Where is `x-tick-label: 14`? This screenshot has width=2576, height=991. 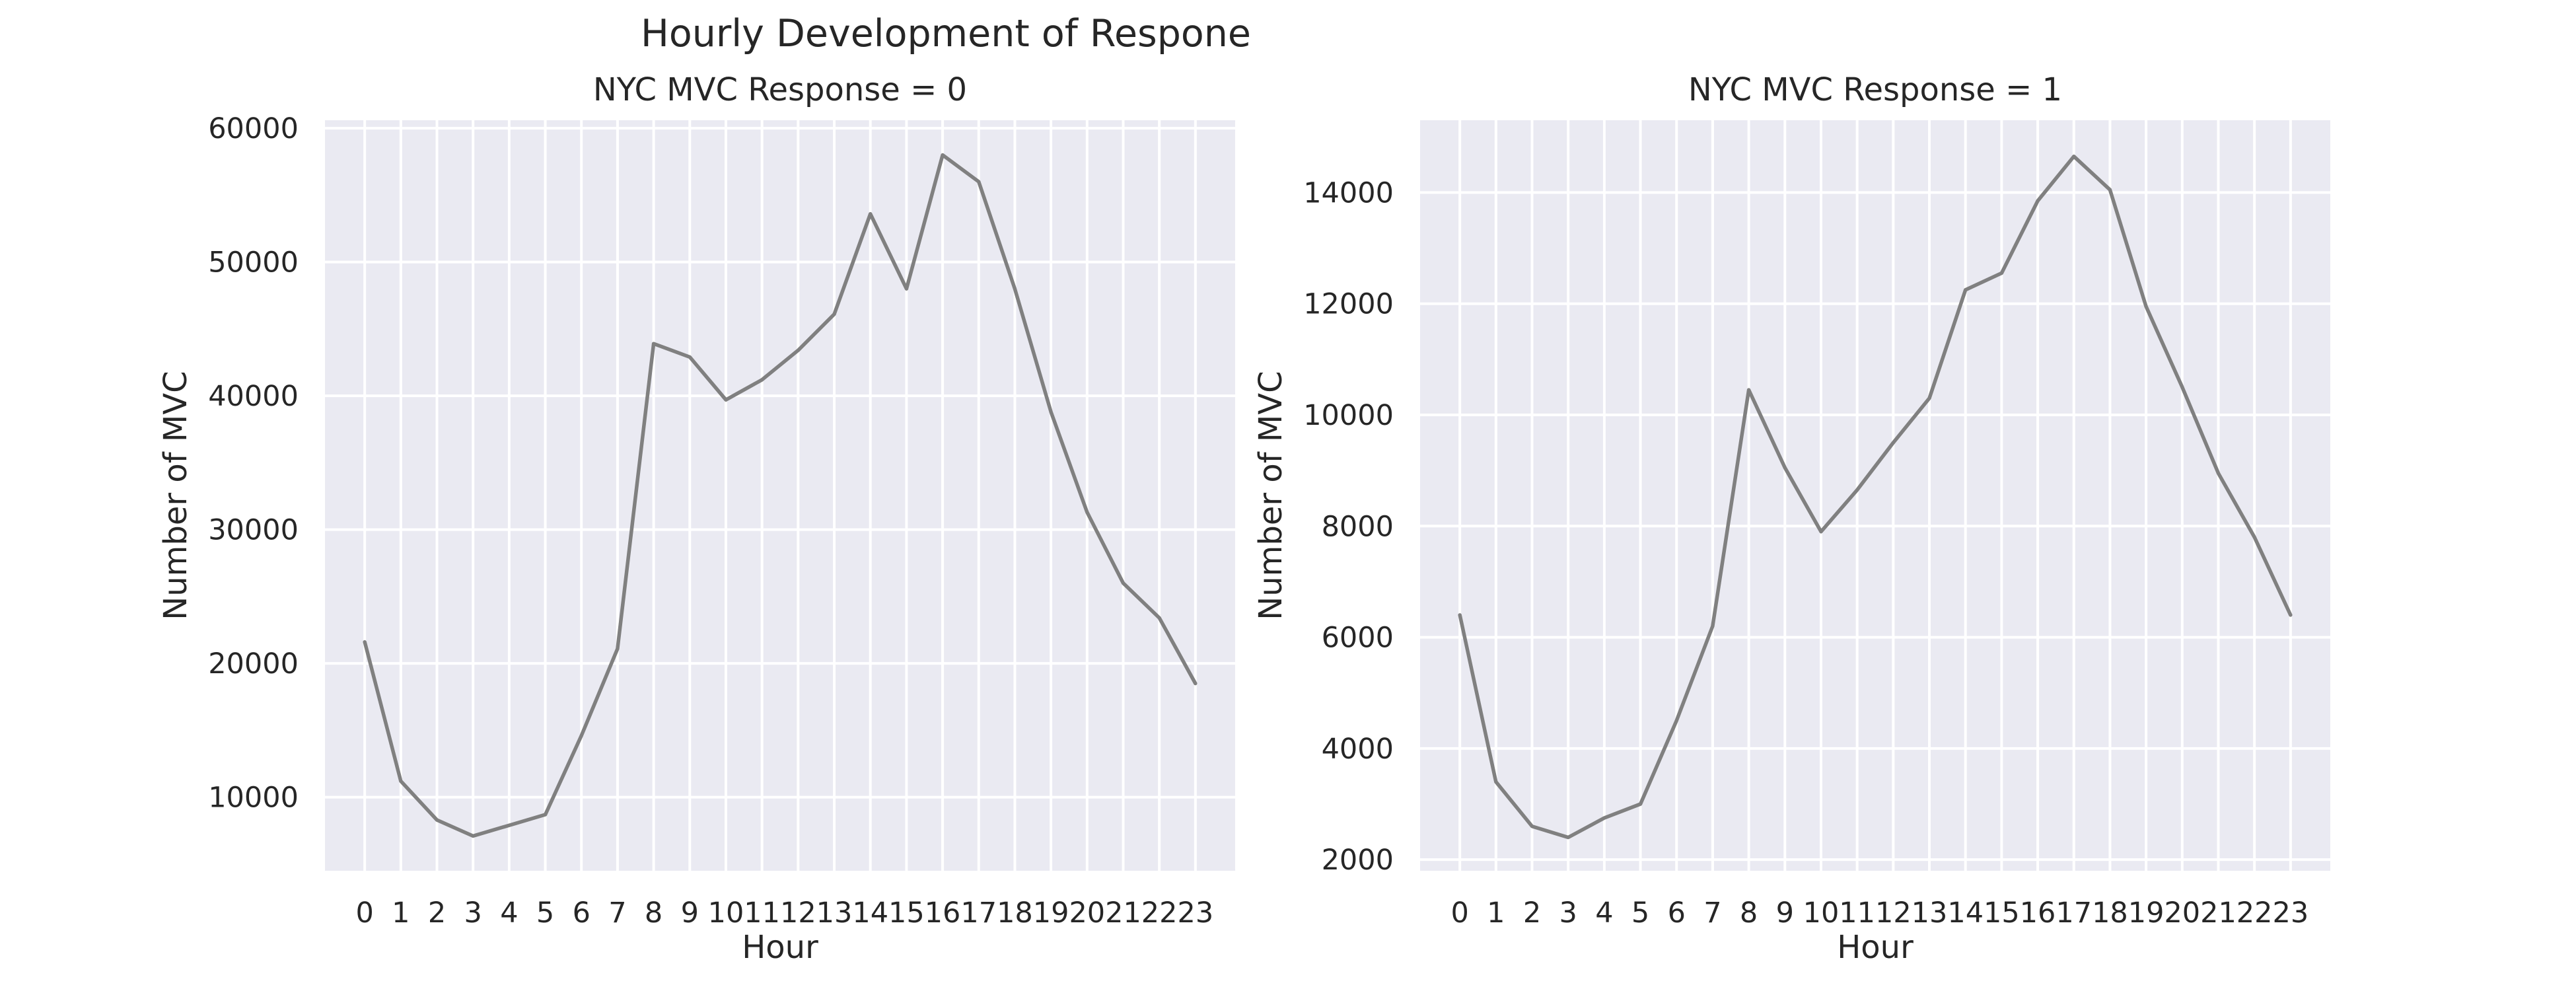 x-tick-label: 14 is located at coordinates (870, 913).